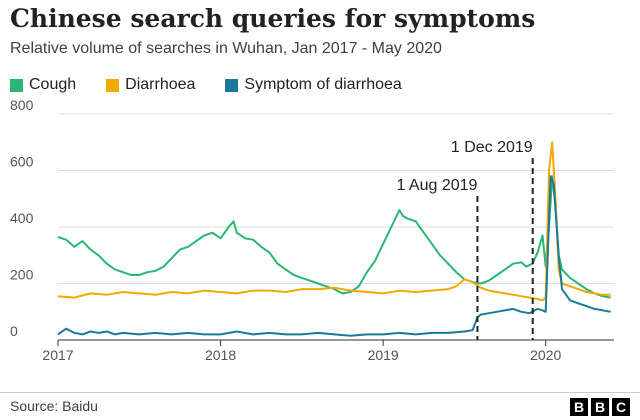  Describe the element at coordinates (22, 105) in the screenshot. I see `y-tick-label-800: 800` at that location.